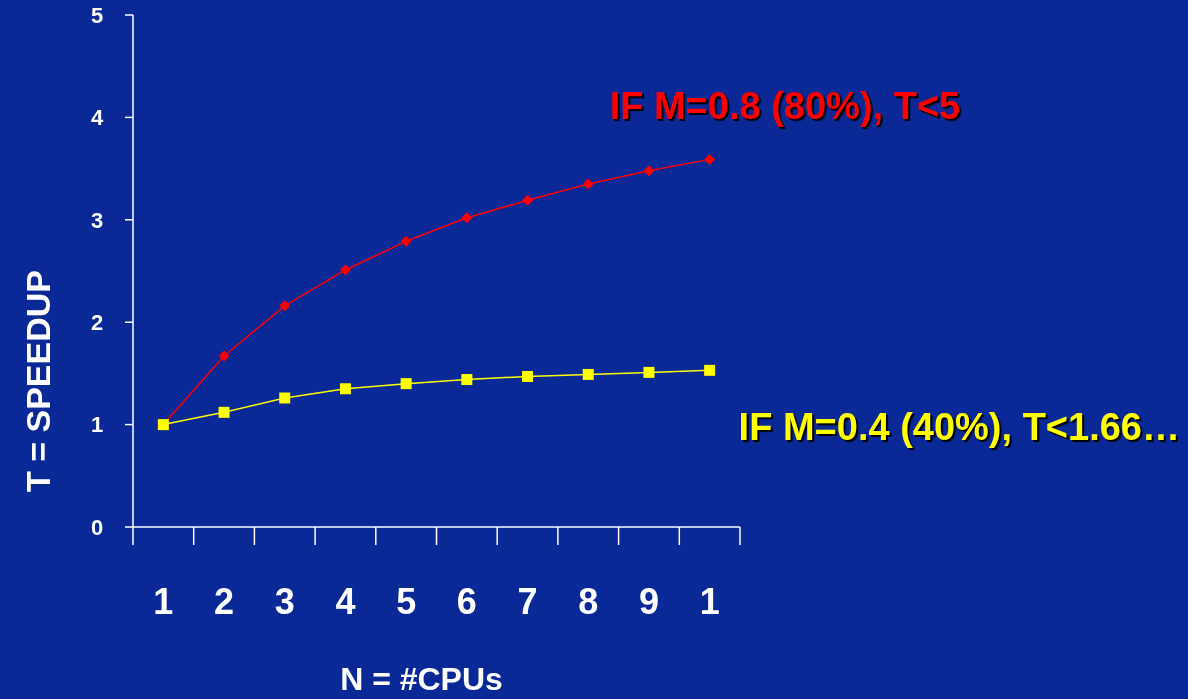  Describe the element at coordinates (97, 220) in the screenshot. I see `y-tick-label: 3` at that location.